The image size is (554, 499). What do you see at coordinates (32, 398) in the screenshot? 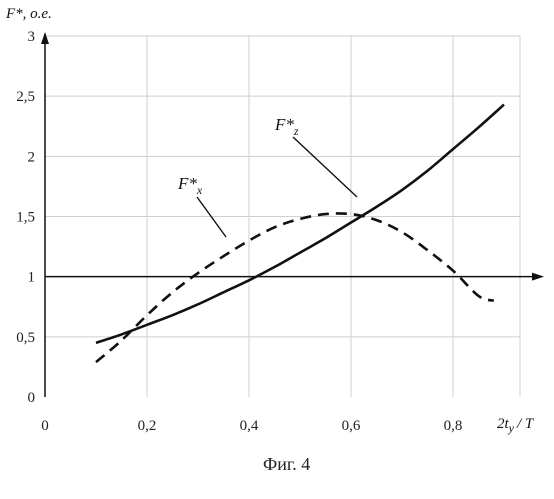
I see `y-tick-label: 0` at bounding box center [32, 398].